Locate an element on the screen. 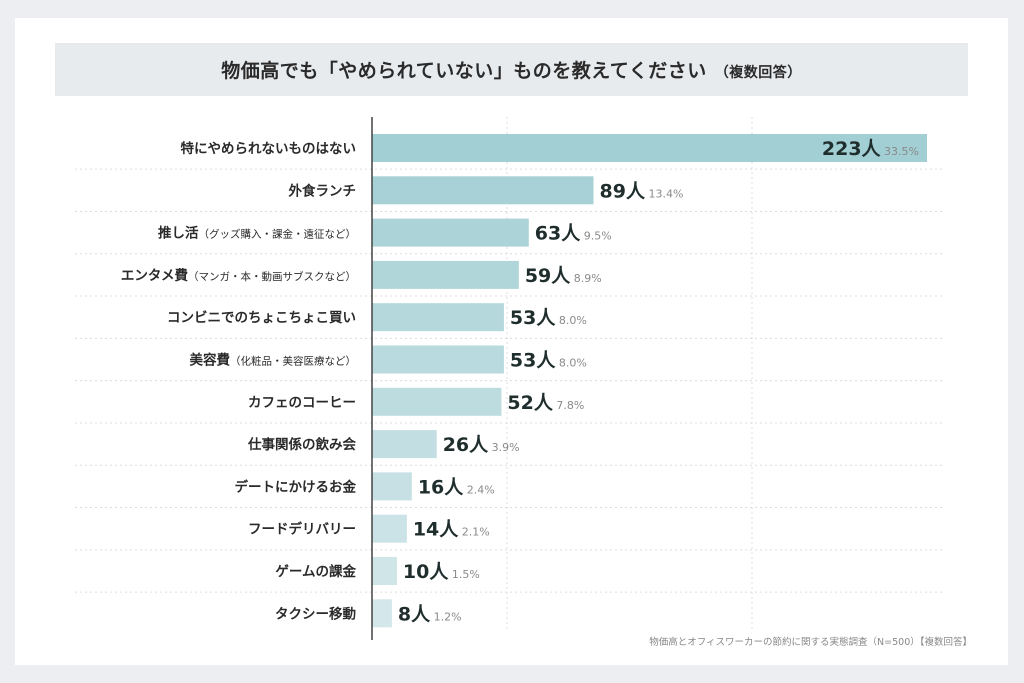  value-label: 16人 2.4% is located at coordinates (456, 487).